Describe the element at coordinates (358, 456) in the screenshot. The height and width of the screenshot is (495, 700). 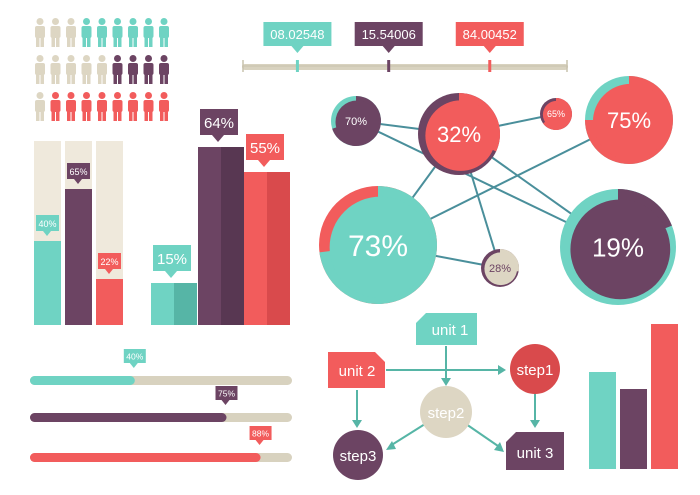
I see `step3-label: step3` at that location.